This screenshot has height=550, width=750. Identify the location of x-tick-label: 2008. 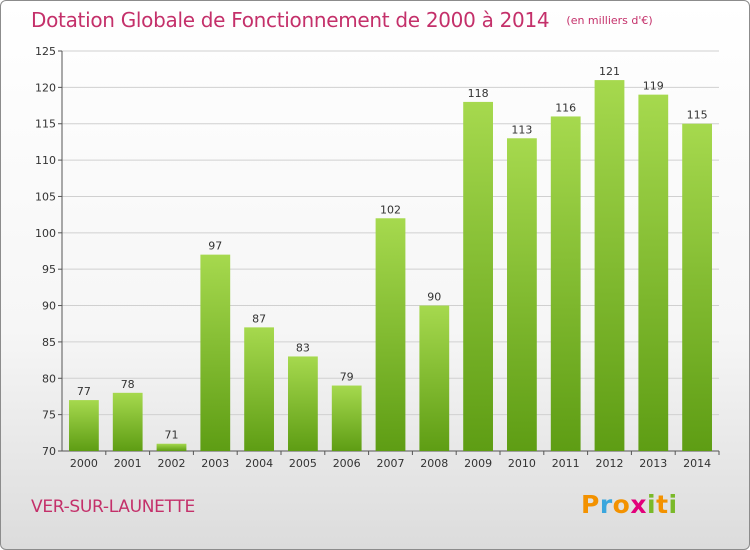
(434, 463).